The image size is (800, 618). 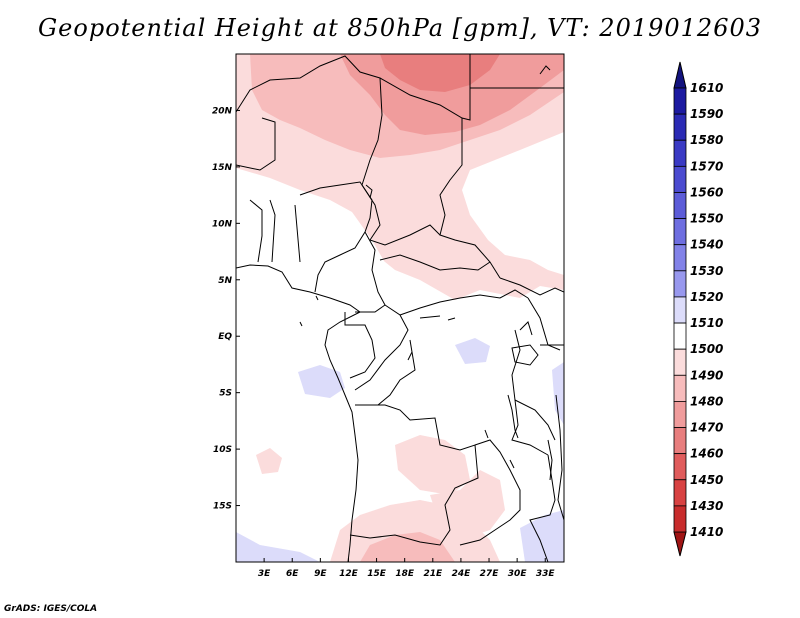 What do you see at coordinates (490, 492) in the screenshot?
I see `border-zambia` at bounding box center [490, 492].